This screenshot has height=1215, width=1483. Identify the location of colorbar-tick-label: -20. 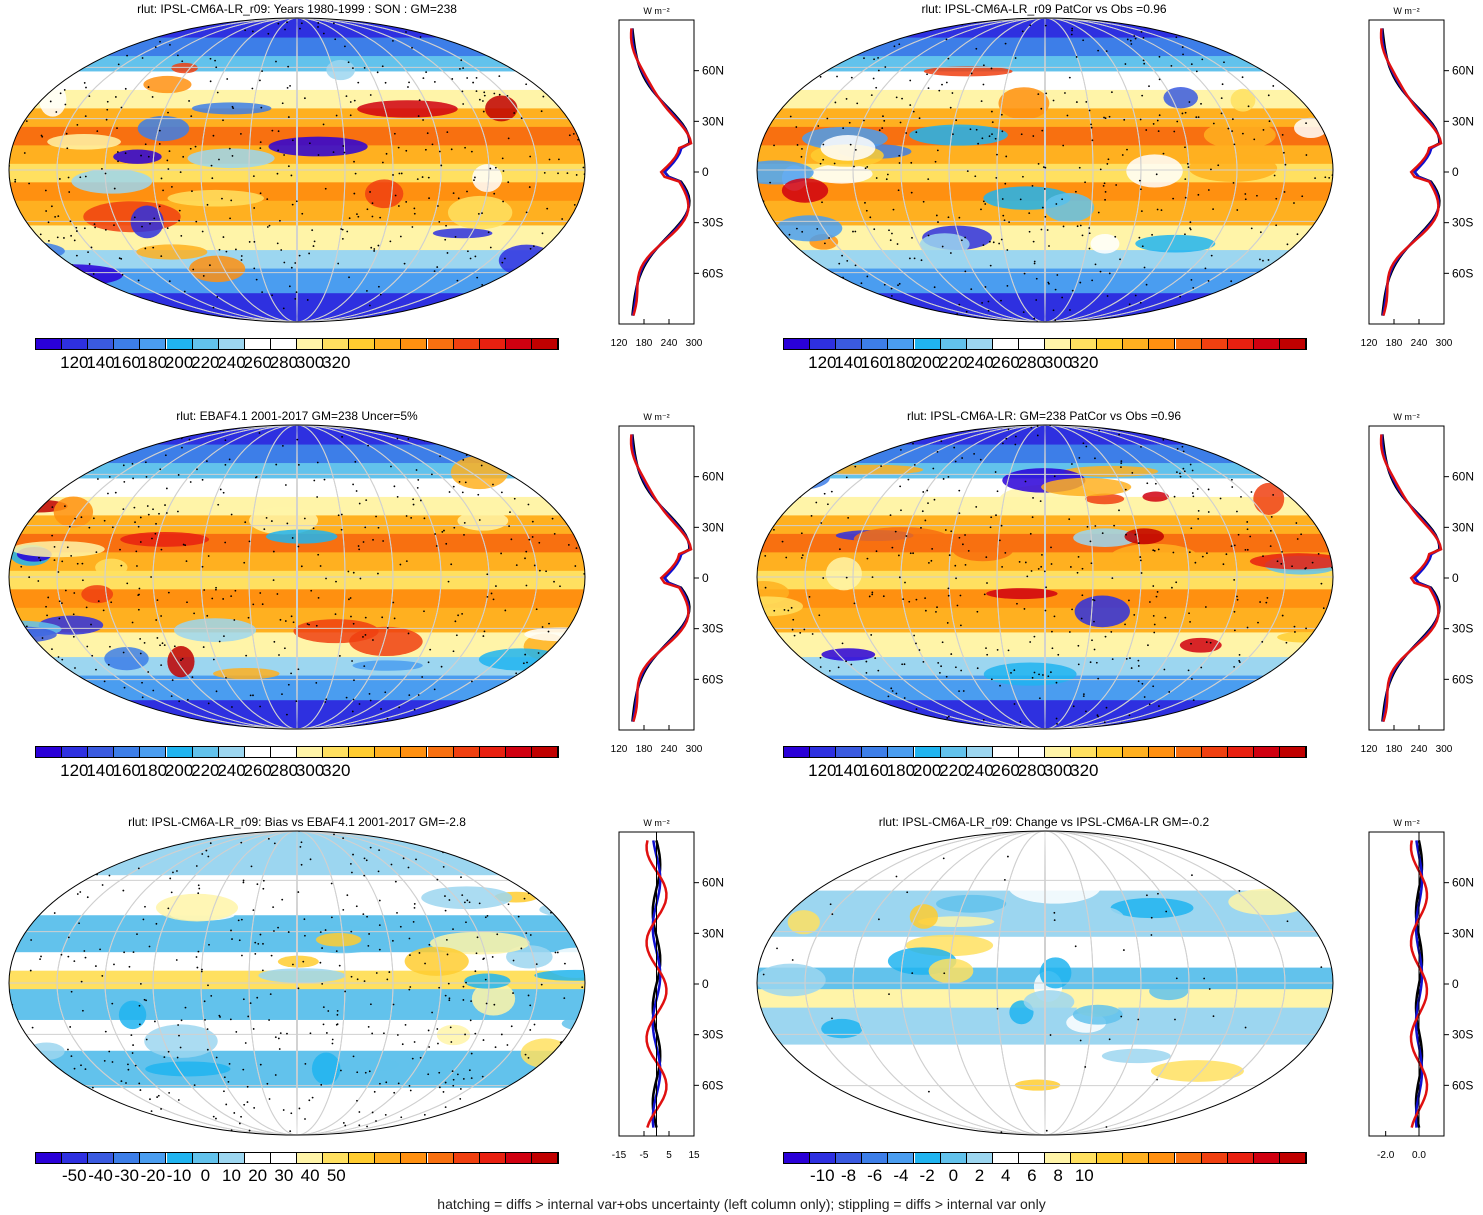
(153, 1175).